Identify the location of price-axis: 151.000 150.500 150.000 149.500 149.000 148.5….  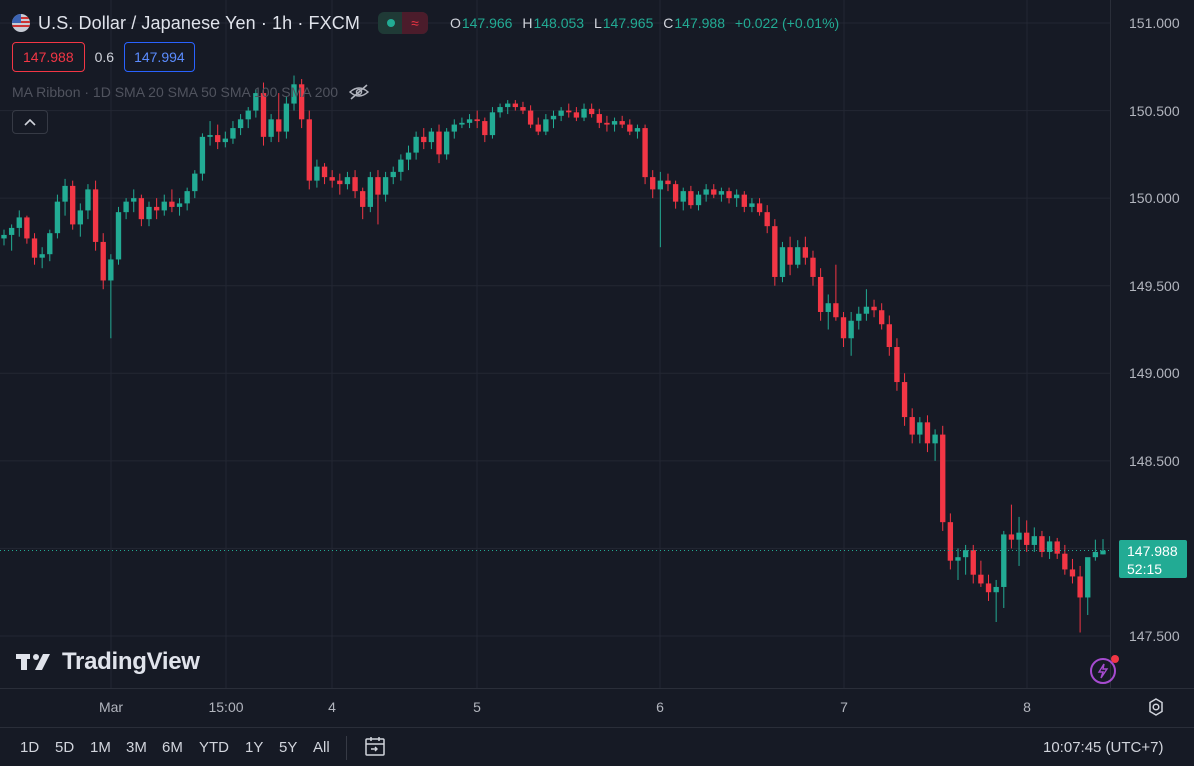
(1152, 344).